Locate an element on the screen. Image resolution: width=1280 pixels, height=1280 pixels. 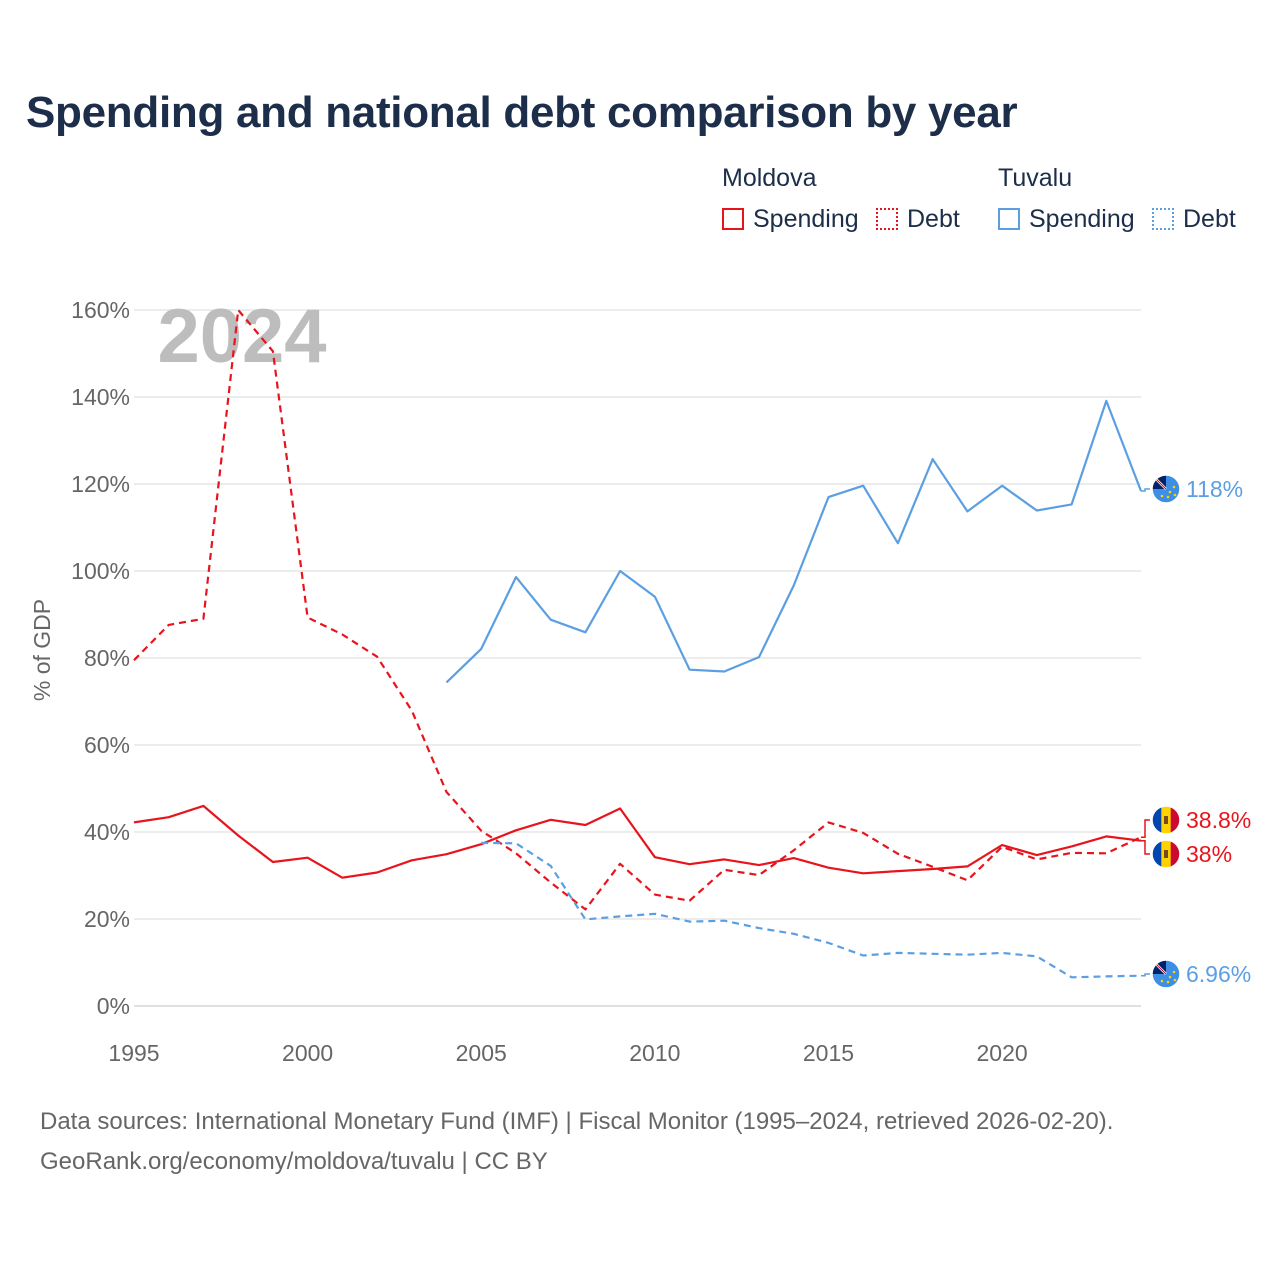
y-tick-label: 60% is located at coordinates (107, 745).